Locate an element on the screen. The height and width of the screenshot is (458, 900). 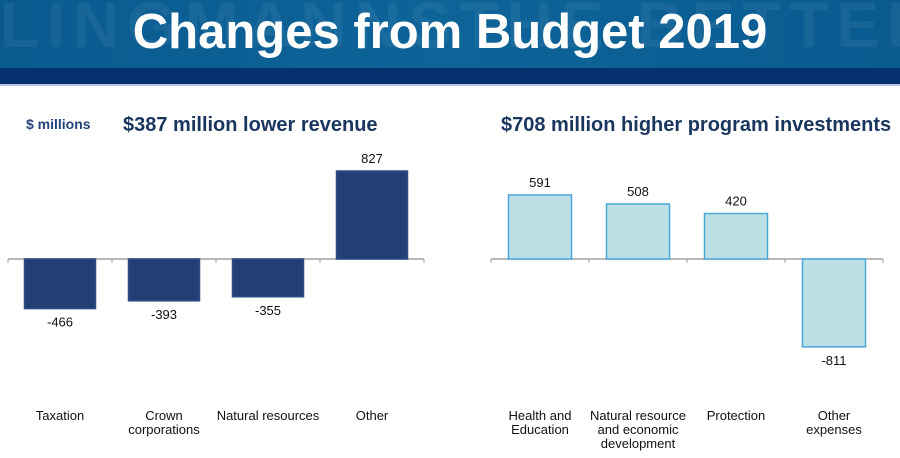
header-watermark: LINGMANNSTHE BETTER MAN is located at coordinates (450, 30).